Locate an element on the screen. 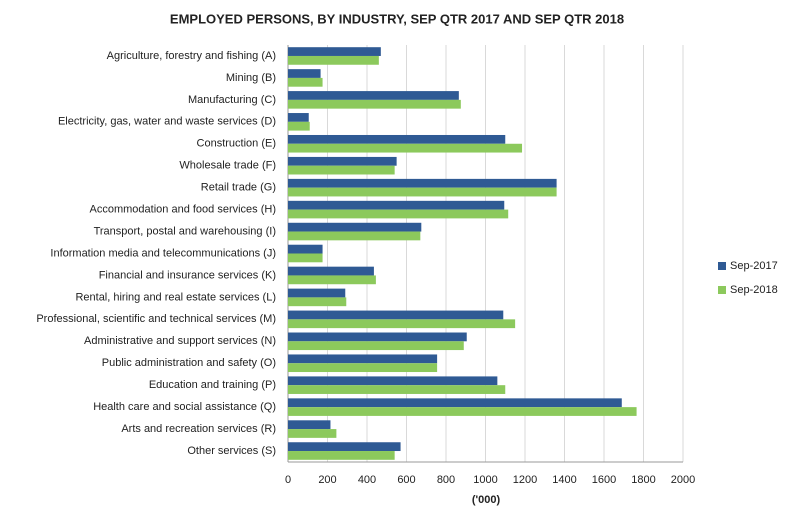 This screenshot has height=524, width=794. x-tick-label: 0 is located at coordinates (288, 480).